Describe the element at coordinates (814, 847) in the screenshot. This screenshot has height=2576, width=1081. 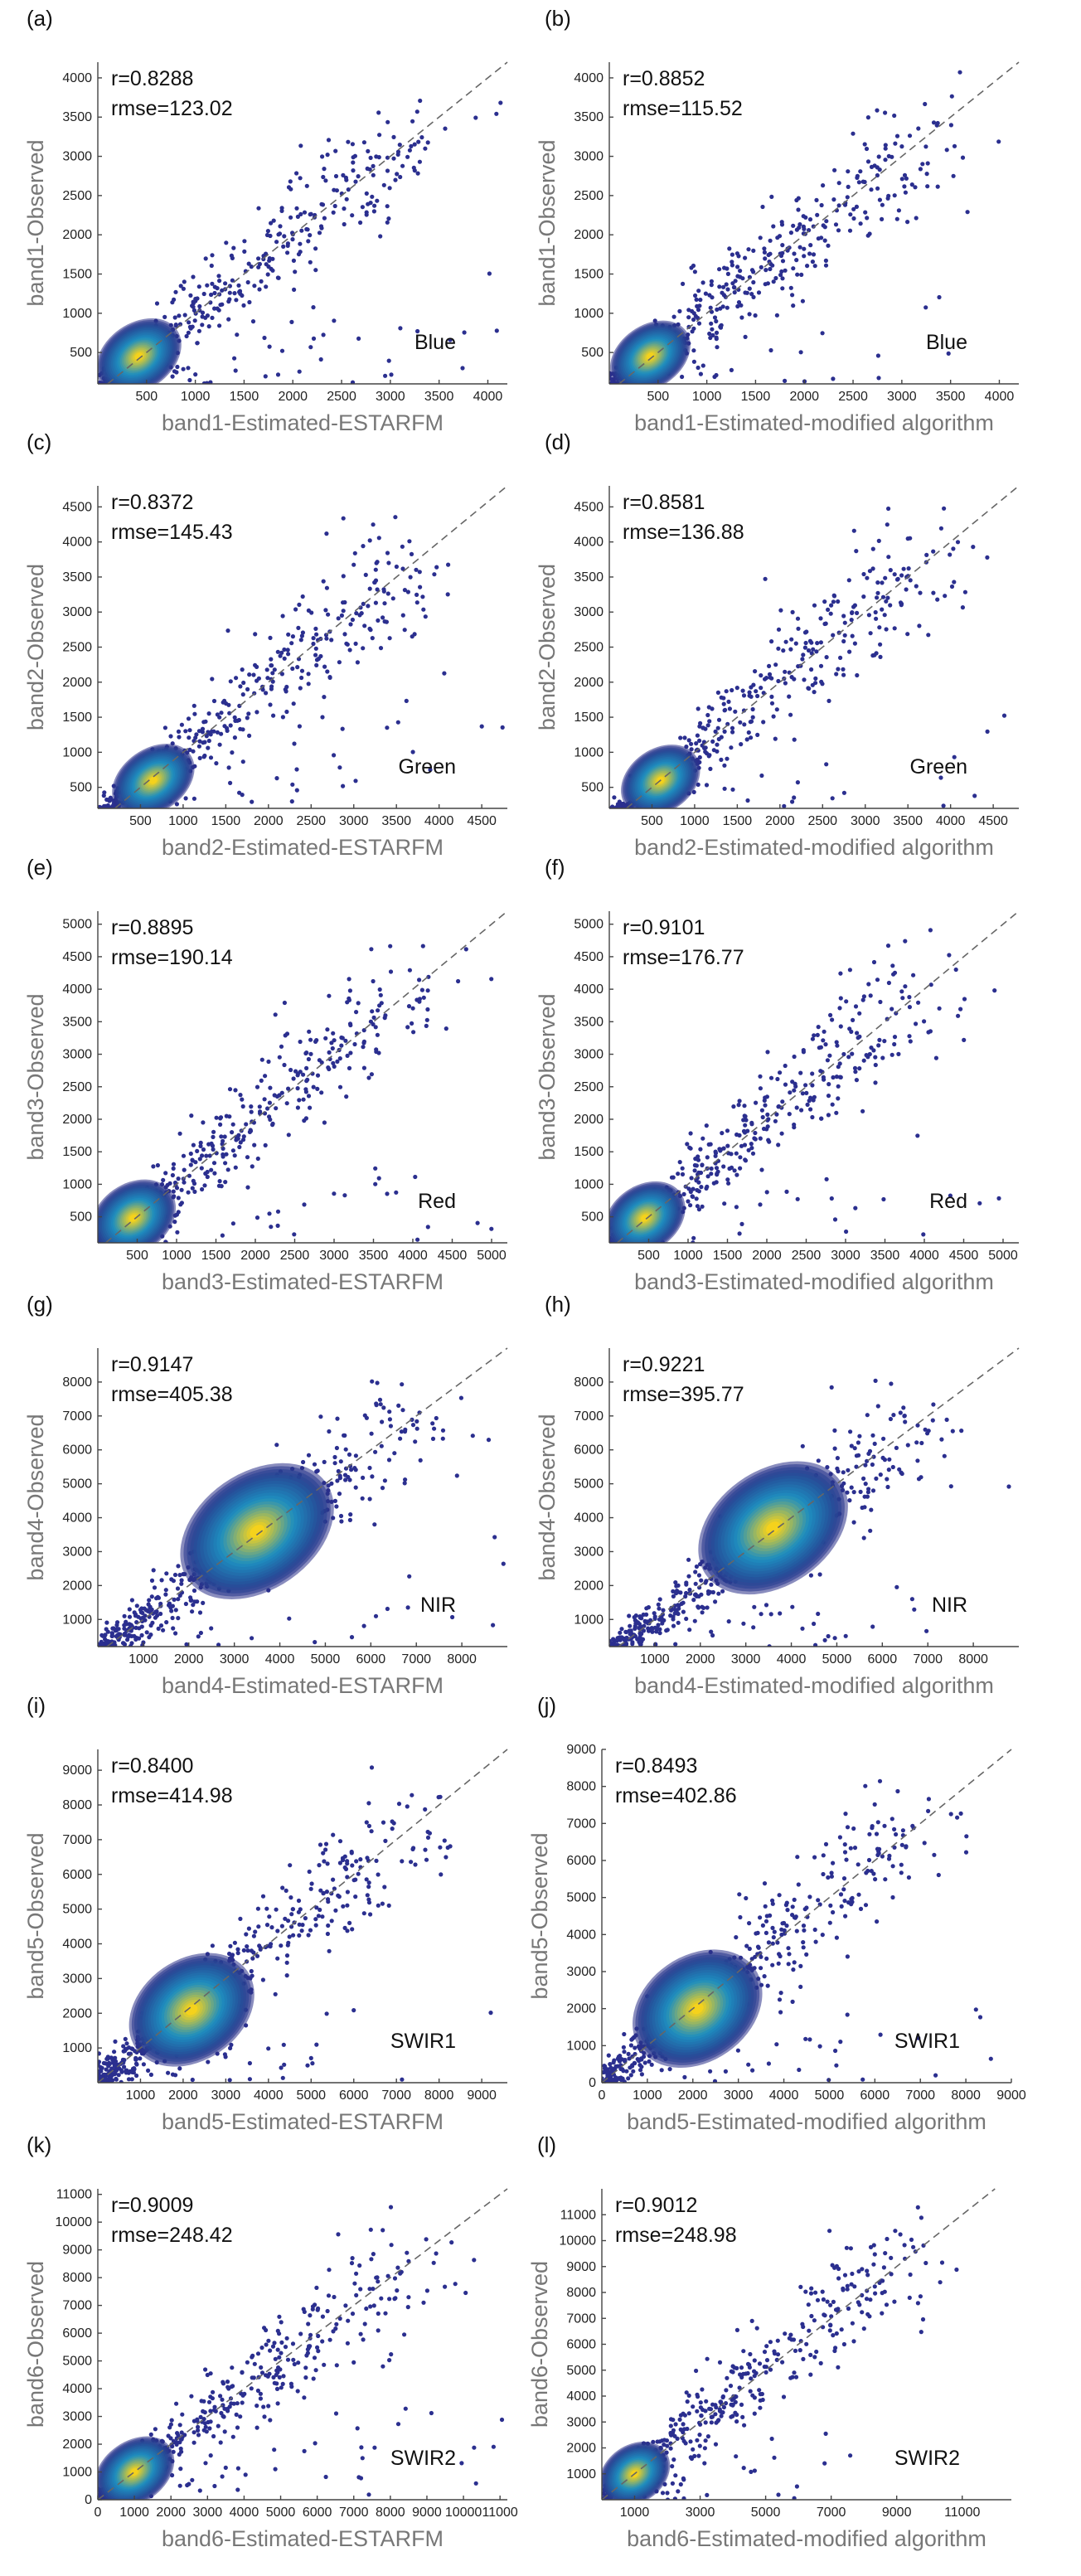
I see `x-axis-title: band2-Estimated-modified algorithm` at that location.